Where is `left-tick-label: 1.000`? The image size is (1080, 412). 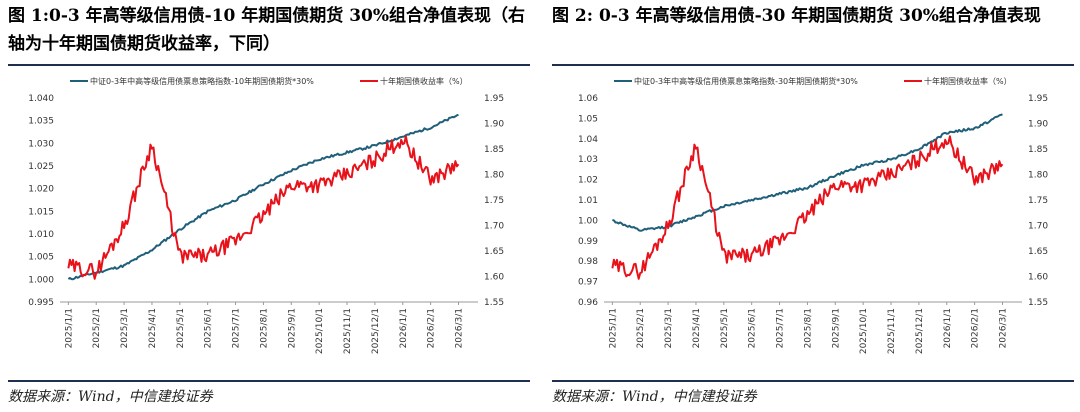
left-tick-label: 1.000 is located at coordinates (41, 280).